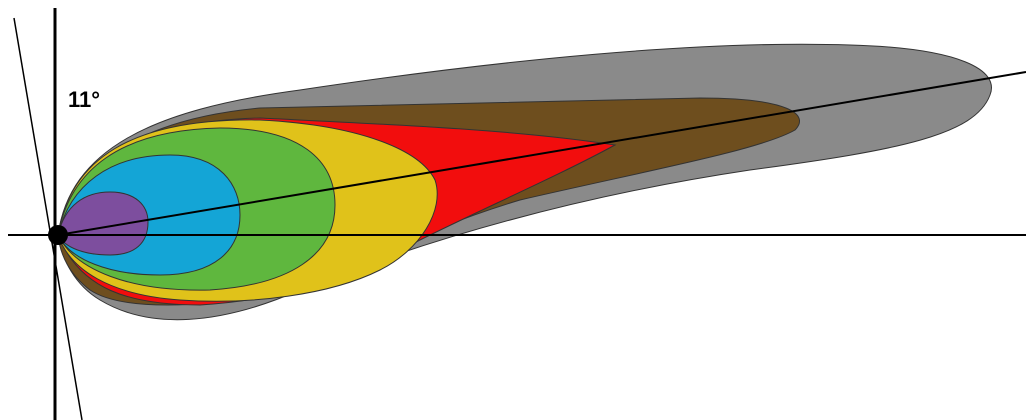 The image size is (1026, 420). Describe the element at coordinates (48, 218) in the screenshot. I see `tilted-plane` at that location.